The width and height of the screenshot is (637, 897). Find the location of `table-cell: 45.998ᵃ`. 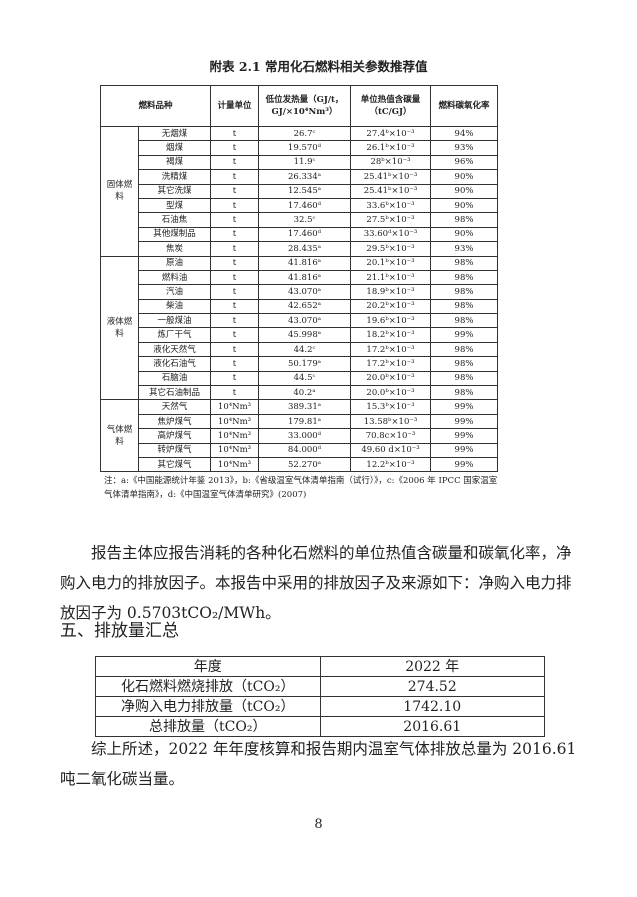

table-cell: 45.998ᵃ is located at coordinates (304, 335).